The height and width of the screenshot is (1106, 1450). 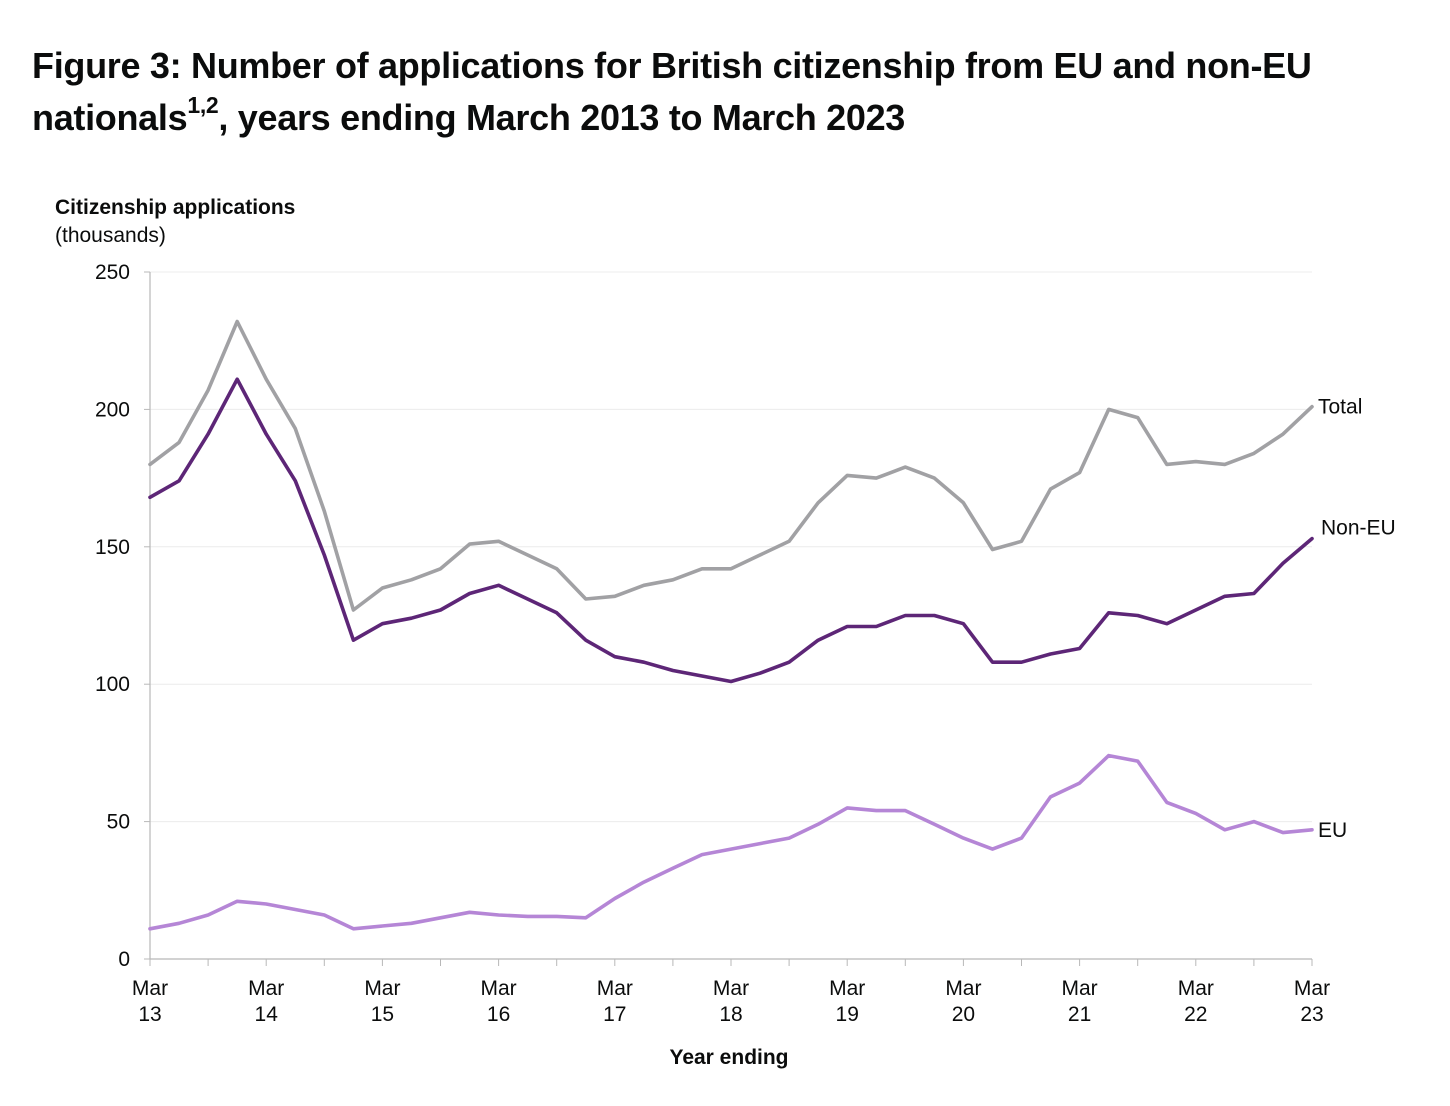 What do you see at coordinates (1312, 1001) in the screenshot?
I see `x-tick-label: Mar 23` at bounding box center [1312, 1001].